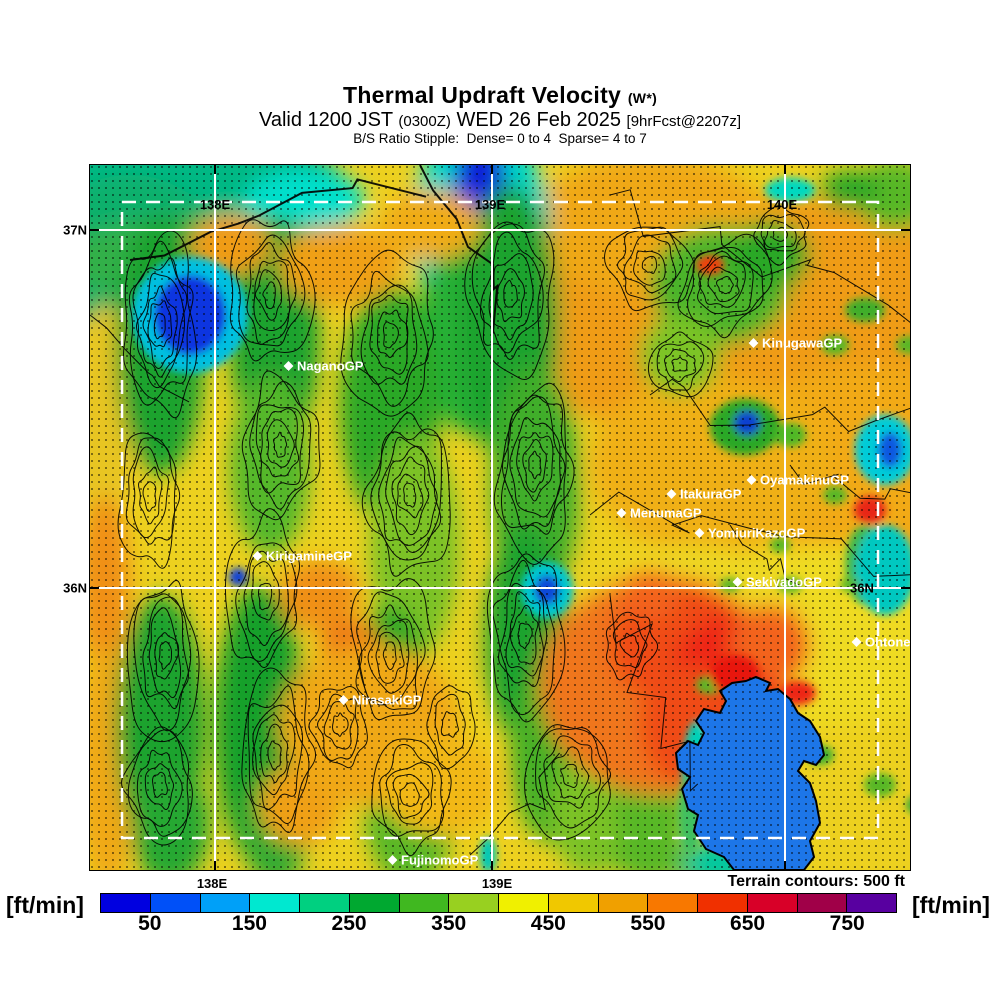  What do you see at coordinates (424, 121) in the screenshot?
I see `valid-zulu: (0300Z)` at bounding box center [424, 121].